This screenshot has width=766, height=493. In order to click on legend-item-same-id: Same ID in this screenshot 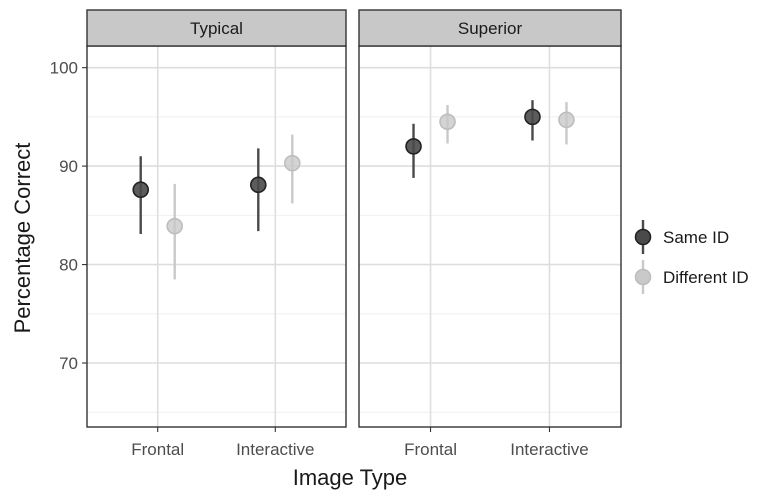, I will do `click(681, 237)`.